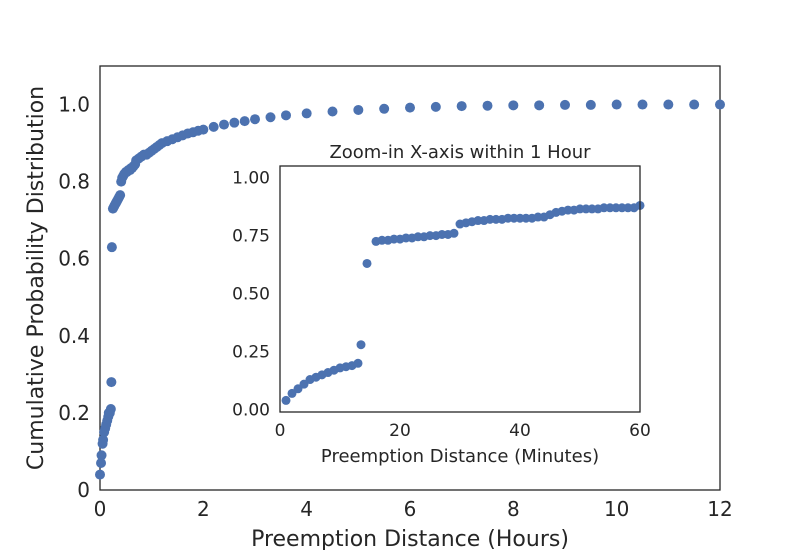 This screenshot has height=554, width=800. I want to click on inset-x-tick-label: 20, so click(400, 431).